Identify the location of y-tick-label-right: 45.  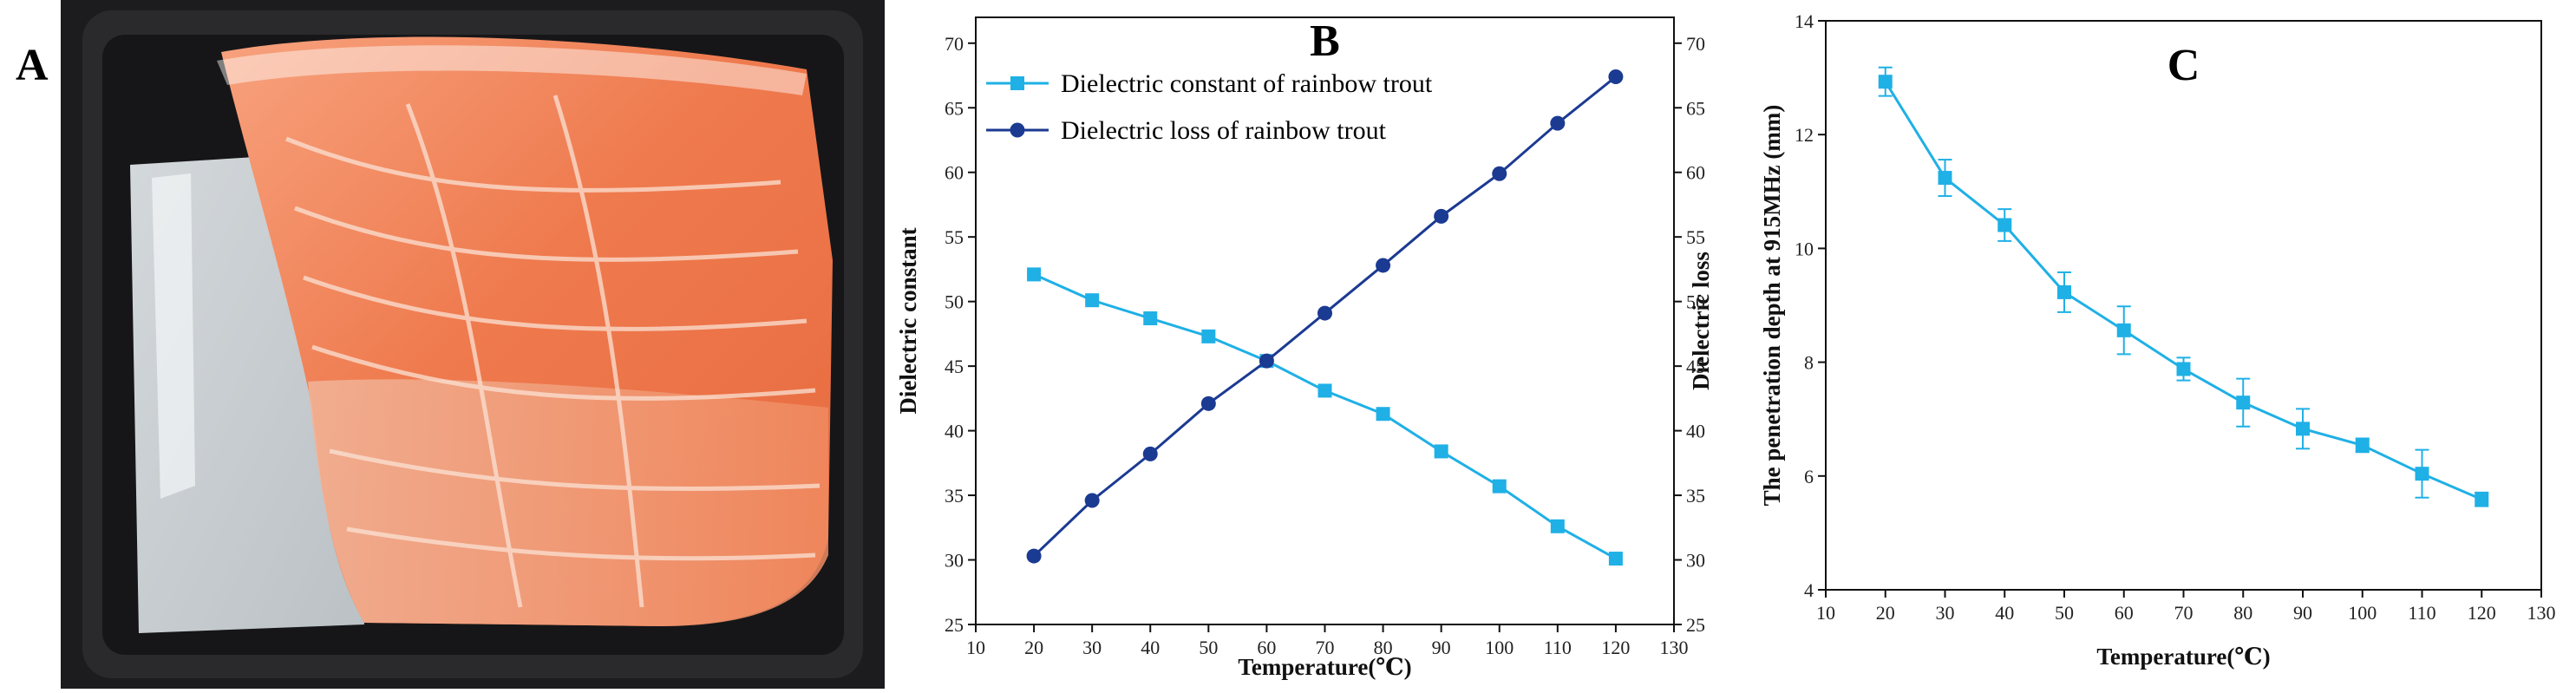
(1695, 366).